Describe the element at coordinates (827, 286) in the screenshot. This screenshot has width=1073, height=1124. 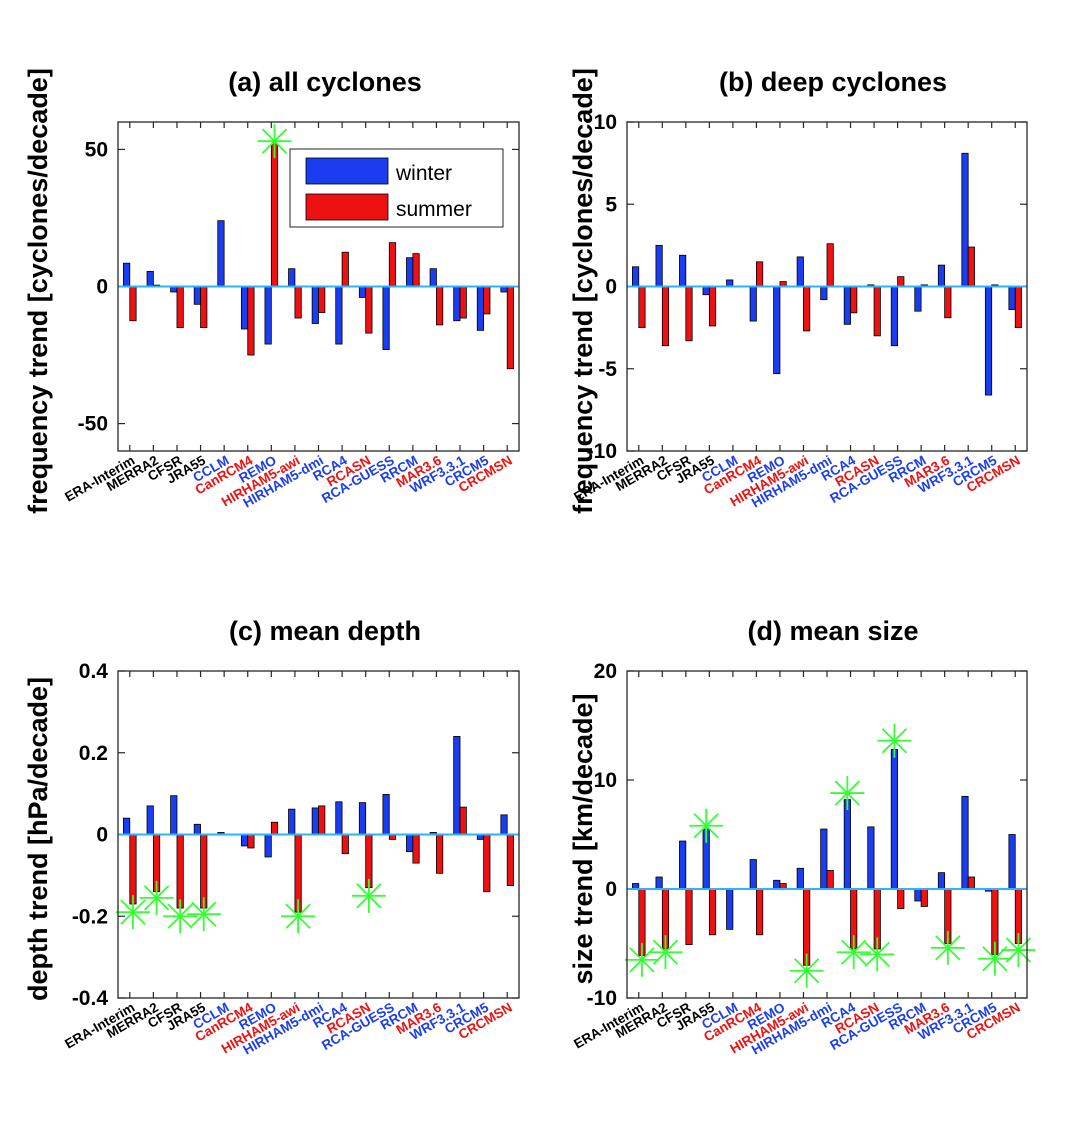
I see `plot-area-frame` at that location.